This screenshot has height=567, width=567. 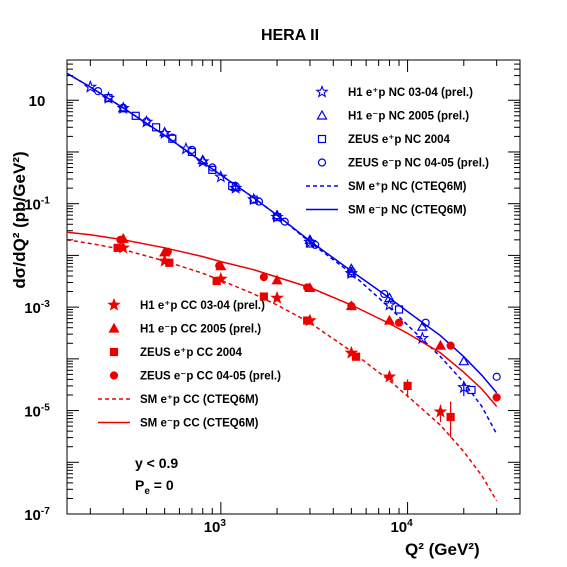 What do you see at coordinates (442, 549) in the screenshot?
I see `x-axis-label: Q² (GeV²)` at bounding box center [442, 549].